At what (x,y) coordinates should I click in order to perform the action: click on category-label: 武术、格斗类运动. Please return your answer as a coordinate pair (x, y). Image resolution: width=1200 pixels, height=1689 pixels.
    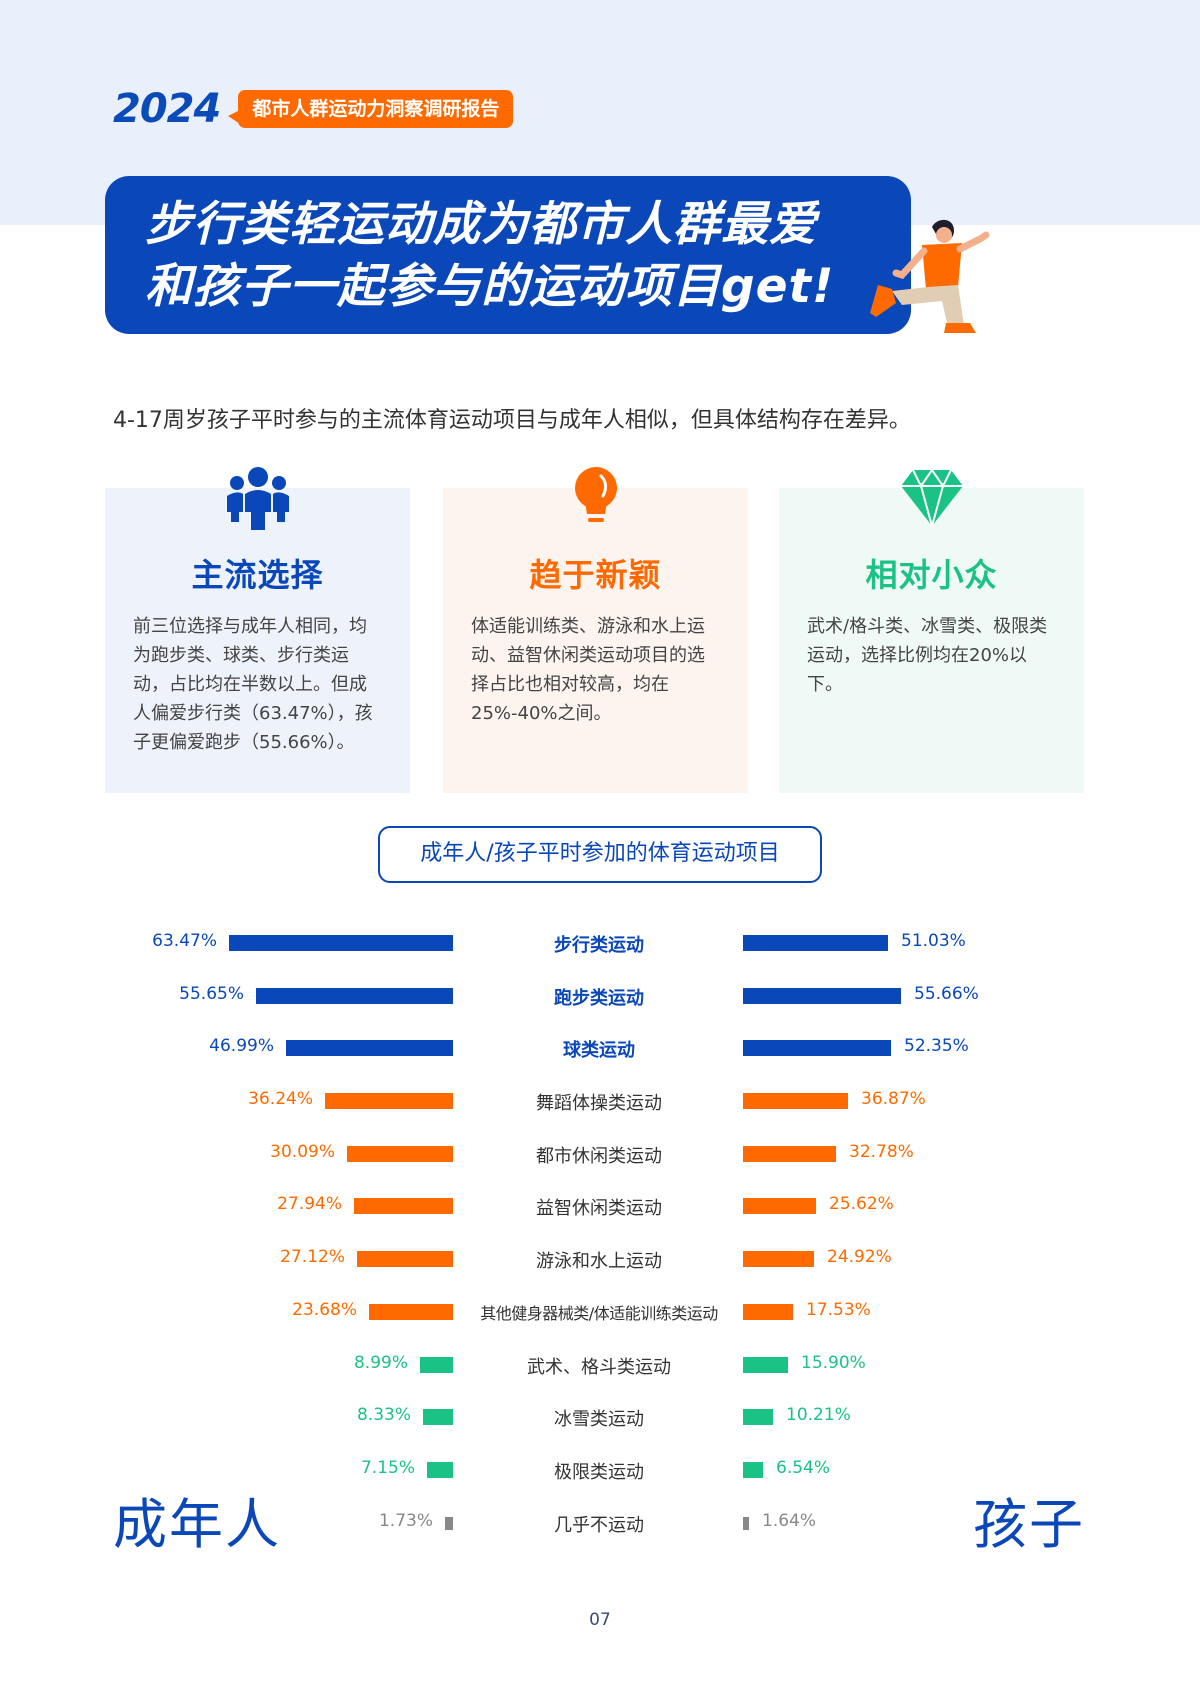
    Looking at the image, I should click on (599, 1367).